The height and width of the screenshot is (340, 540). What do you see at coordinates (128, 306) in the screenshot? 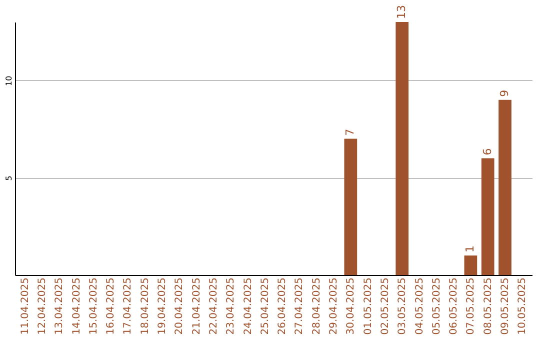
I see `x-tick-label: 17.04.2025` at bounding box center [128, 306].